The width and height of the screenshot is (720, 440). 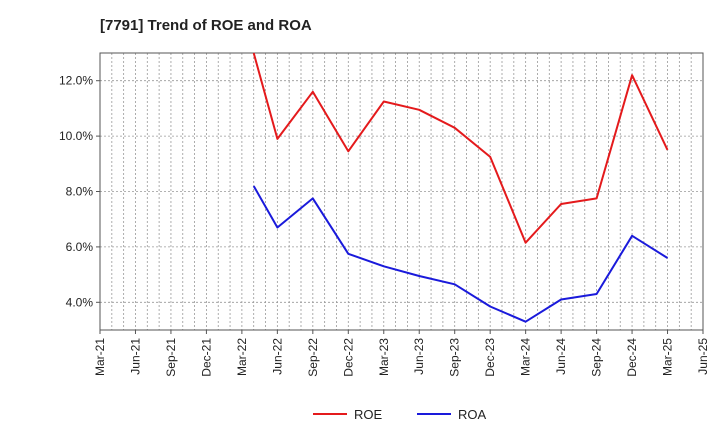 I want to click on y-tick-label: 8.0%, so click(x=80, y=192).